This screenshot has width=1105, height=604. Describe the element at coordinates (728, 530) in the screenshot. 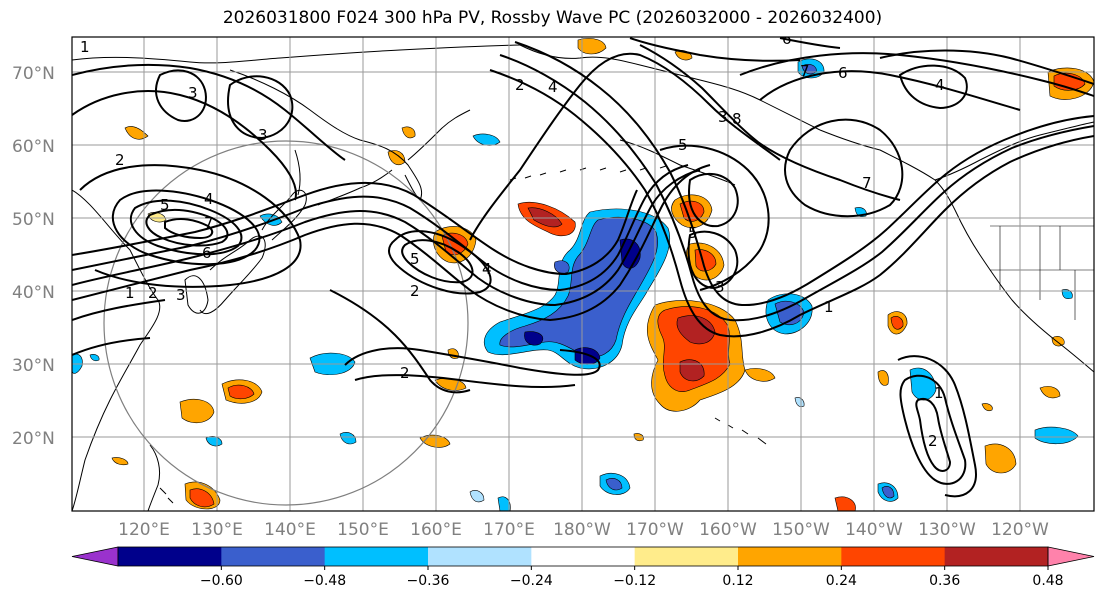

I see `lon-label: 160°W` at that location.